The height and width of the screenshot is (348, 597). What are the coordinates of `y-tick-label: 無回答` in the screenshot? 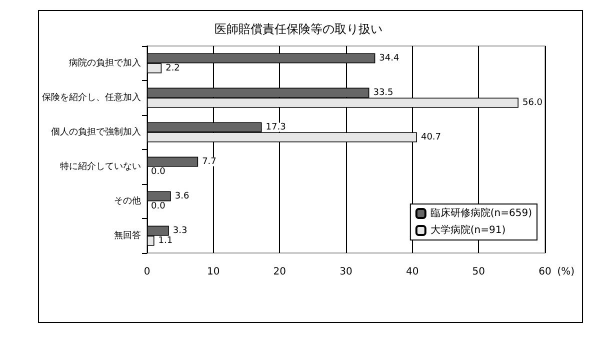 It's located at (127, 235).